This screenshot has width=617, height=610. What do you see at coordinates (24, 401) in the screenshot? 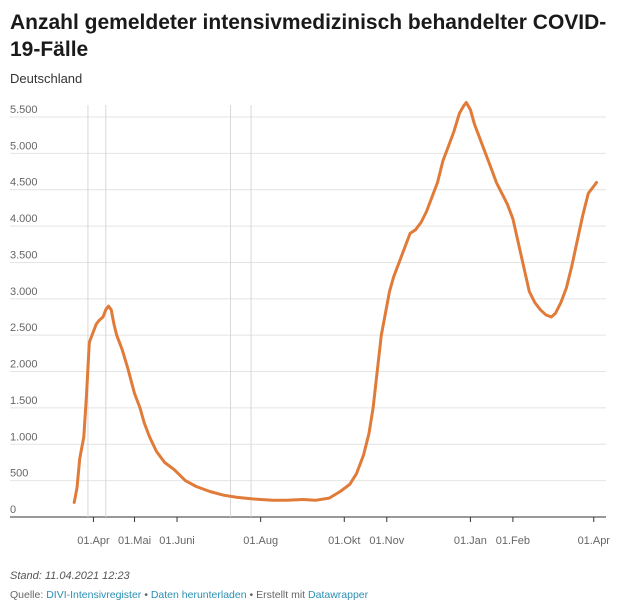
I see `y-tick-label: 1.500` at bounding box center [24, 401].